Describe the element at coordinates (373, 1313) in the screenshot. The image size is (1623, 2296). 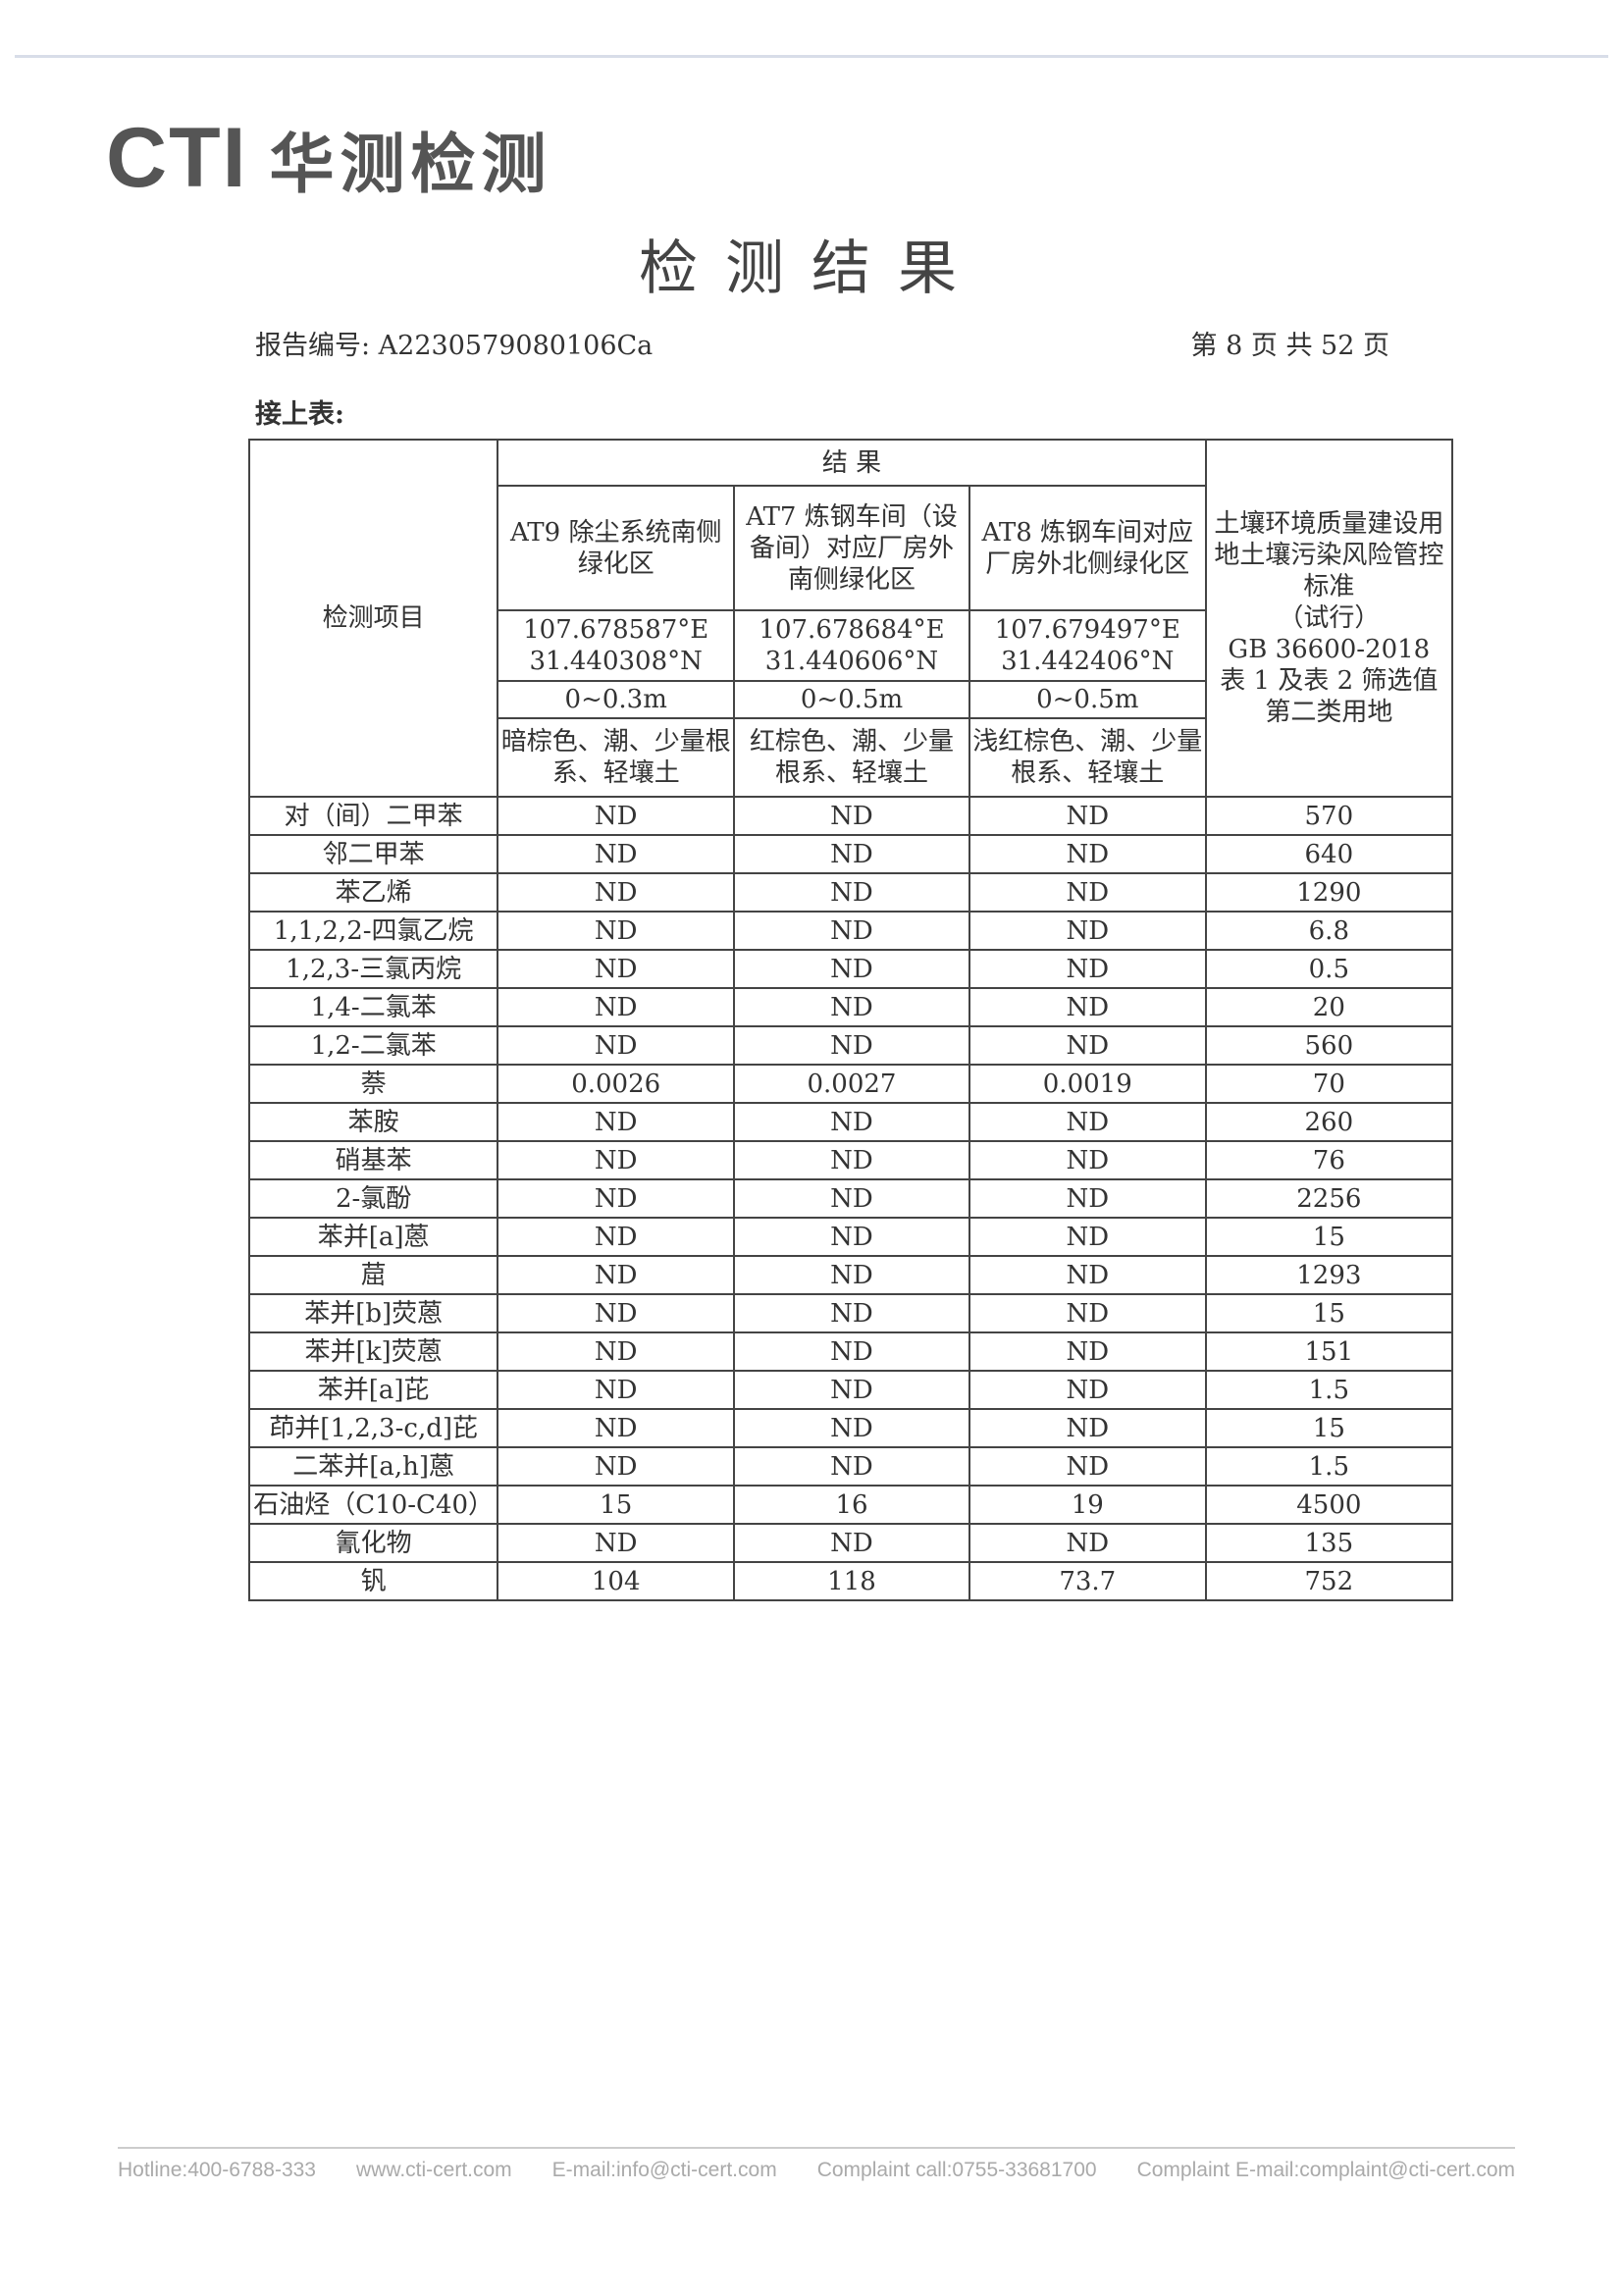
I see `analyte-name: 苯并[b]荧蒽` at that location.